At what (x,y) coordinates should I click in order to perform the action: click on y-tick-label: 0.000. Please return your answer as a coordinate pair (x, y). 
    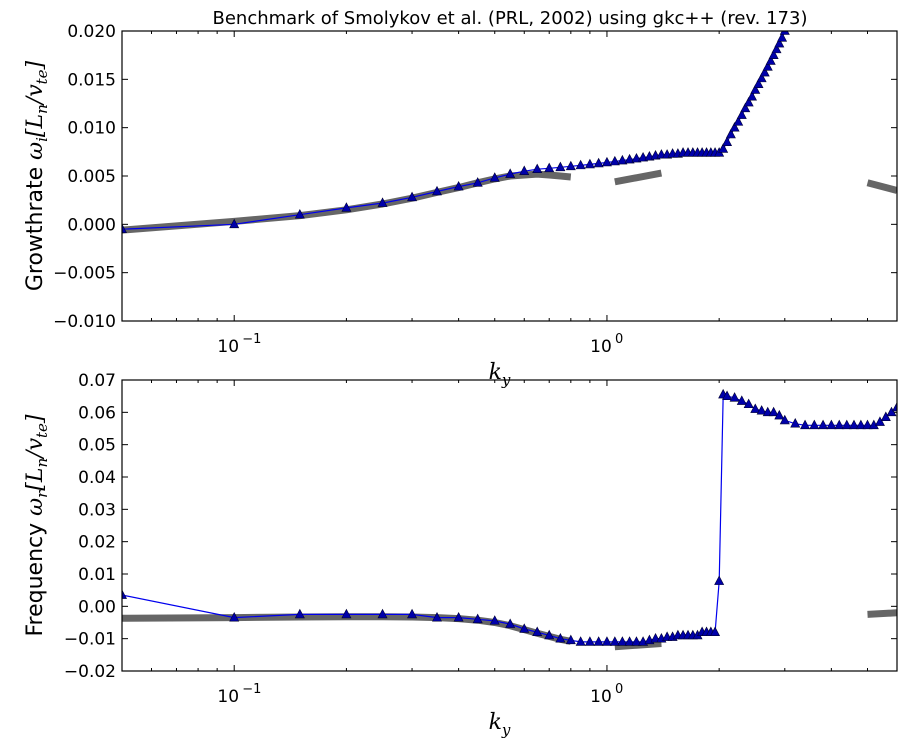
    Looking at the image, I should click on (91, 225).